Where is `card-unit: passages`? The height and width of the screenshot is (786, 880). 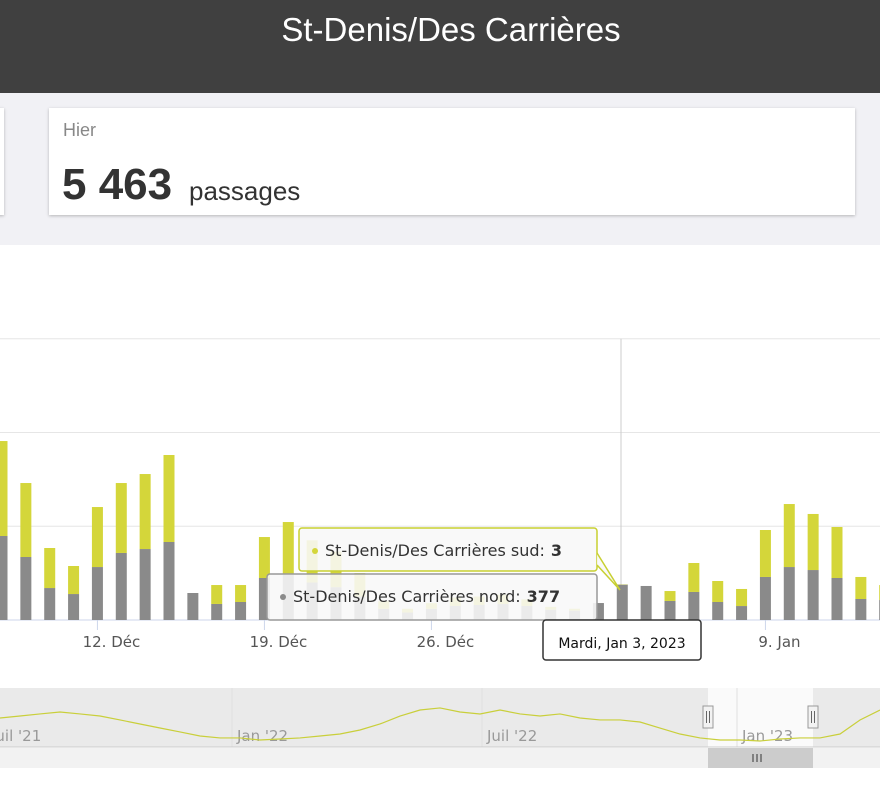 card-unit: passages is located at coordinates (245, 191).